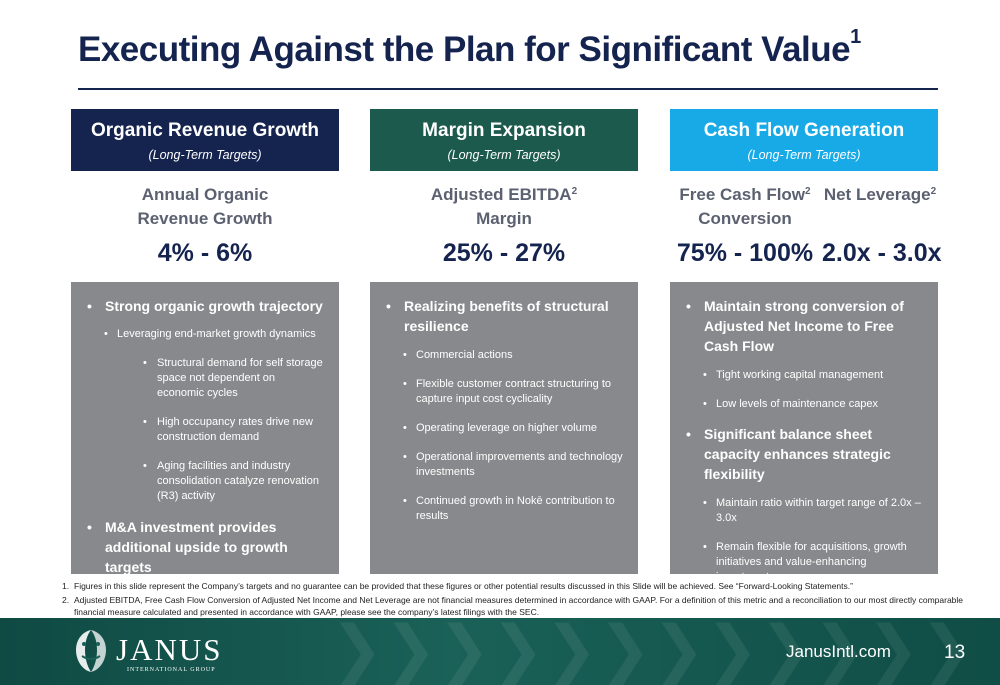 This screenshot has height=685, width=1000. Describe the element at coordinates (66, 600) in the screenshot. I see `footnote-number: 2.` at that location.